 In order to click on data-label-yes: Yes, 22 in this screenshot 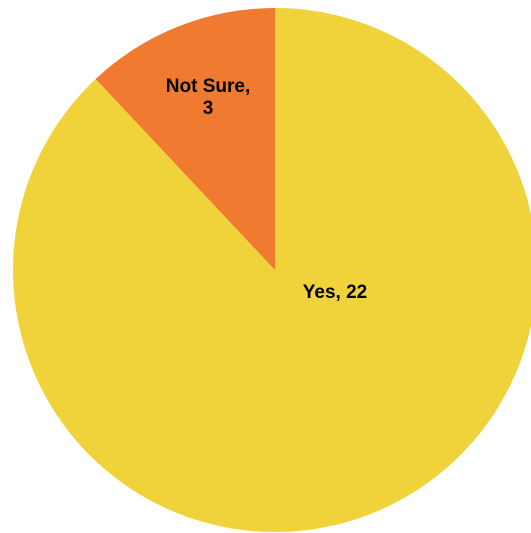, I will do `click(335, 292)`.